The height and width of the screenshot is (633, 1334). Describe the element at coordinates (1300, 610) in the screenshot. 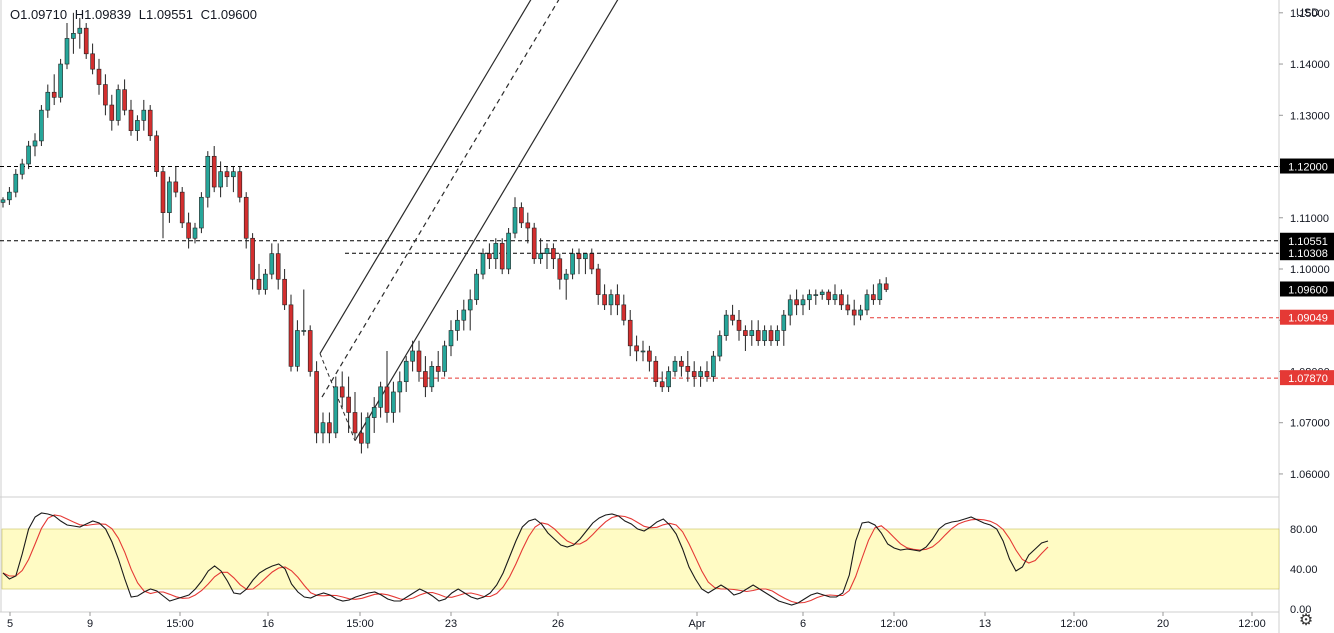

I see `oscillator-tick-label: 0.00` at that location.